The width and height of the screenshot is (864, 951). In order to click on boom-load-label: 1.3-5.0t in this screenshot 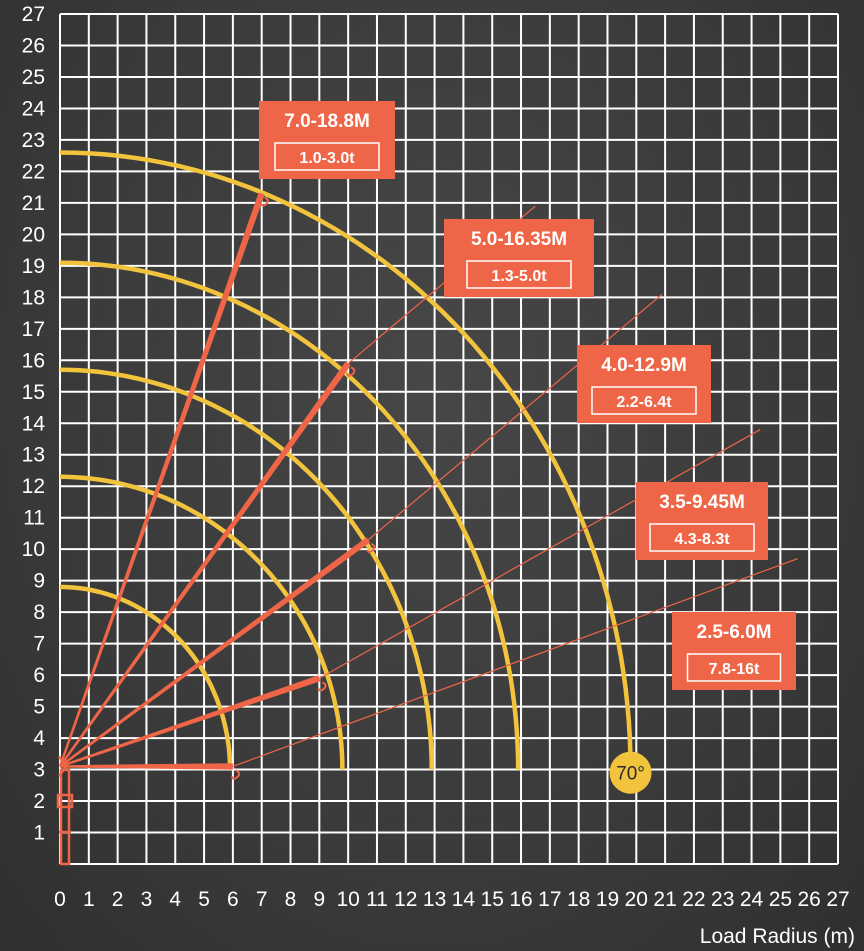, I will do `click(519, 276)`.